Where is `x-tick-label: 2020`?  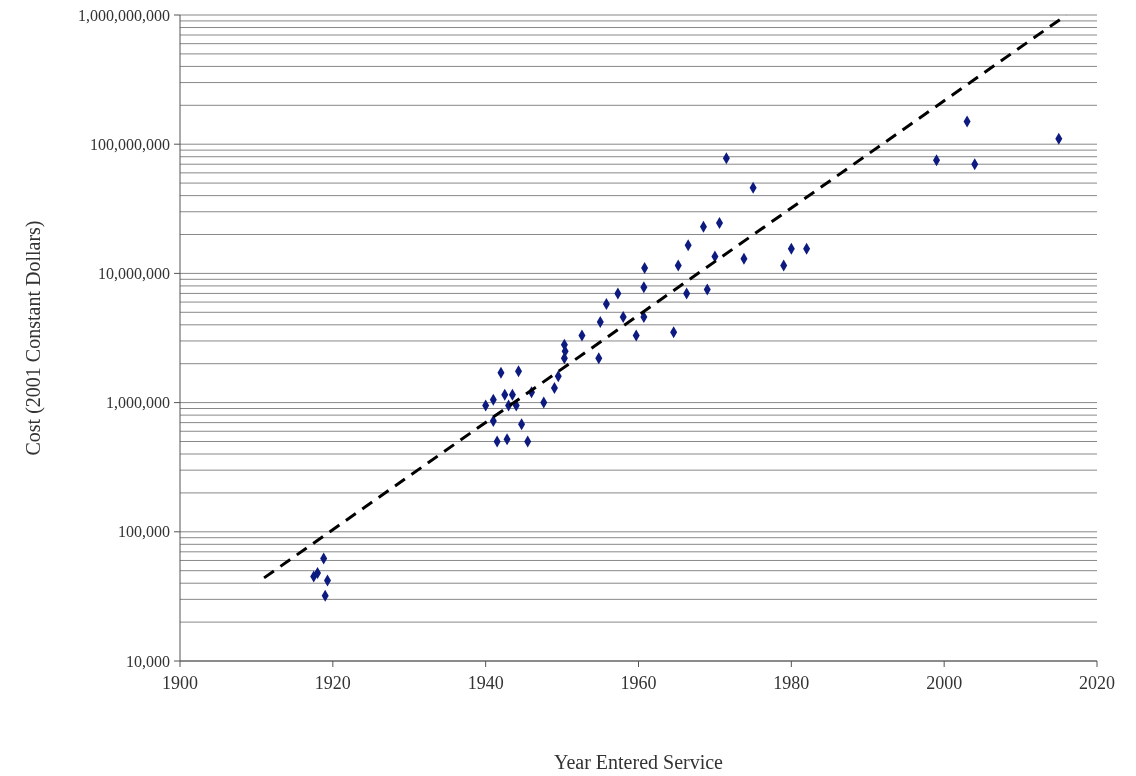 x-tick-label: 2020 is located at coordinates (1097, 683).